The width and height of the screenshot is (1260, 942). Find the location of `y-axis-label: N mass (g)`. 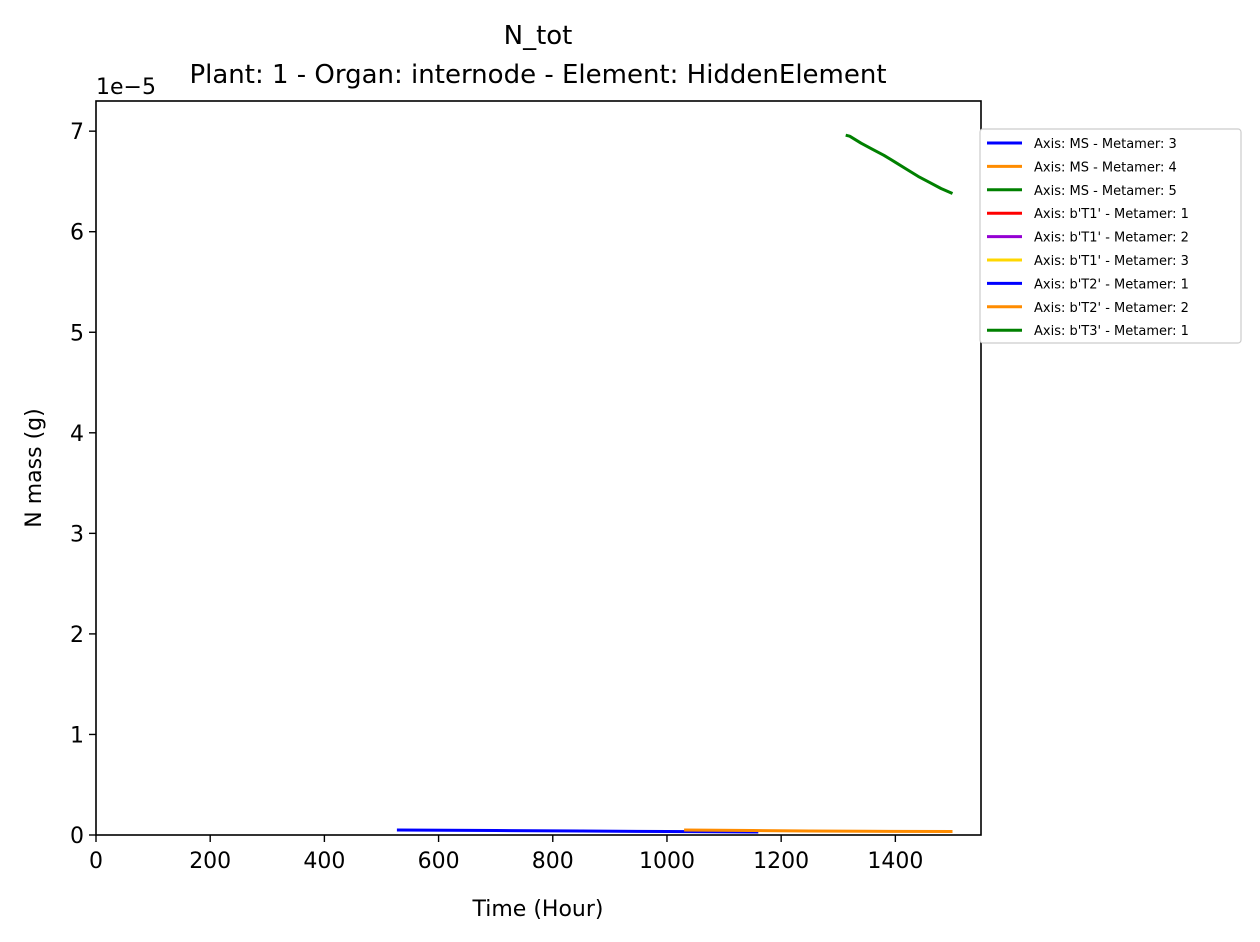

y-axis-label: N mass (g) is located at coordinates (34, 467).